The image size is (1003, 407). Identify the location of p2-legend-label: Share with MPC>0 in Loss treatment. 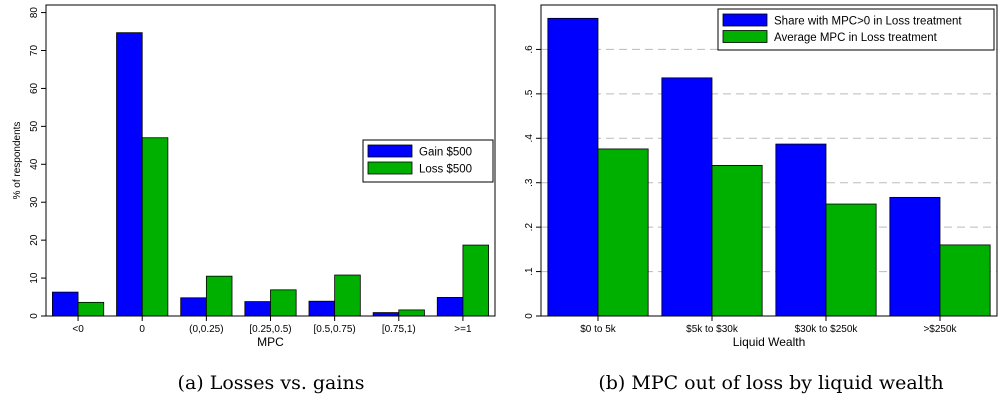
(868, 22).